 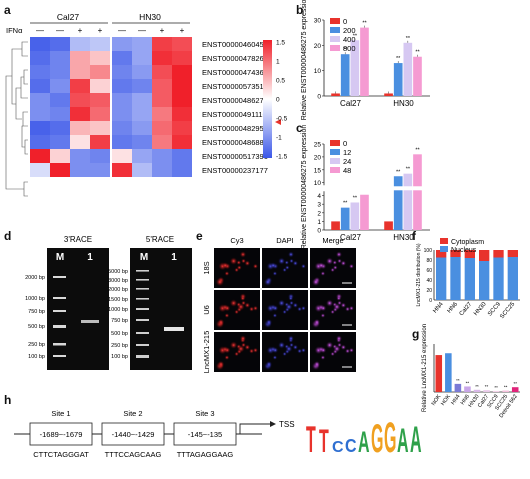 I want to click on logo-letter: G, so click(x=390, y=438).